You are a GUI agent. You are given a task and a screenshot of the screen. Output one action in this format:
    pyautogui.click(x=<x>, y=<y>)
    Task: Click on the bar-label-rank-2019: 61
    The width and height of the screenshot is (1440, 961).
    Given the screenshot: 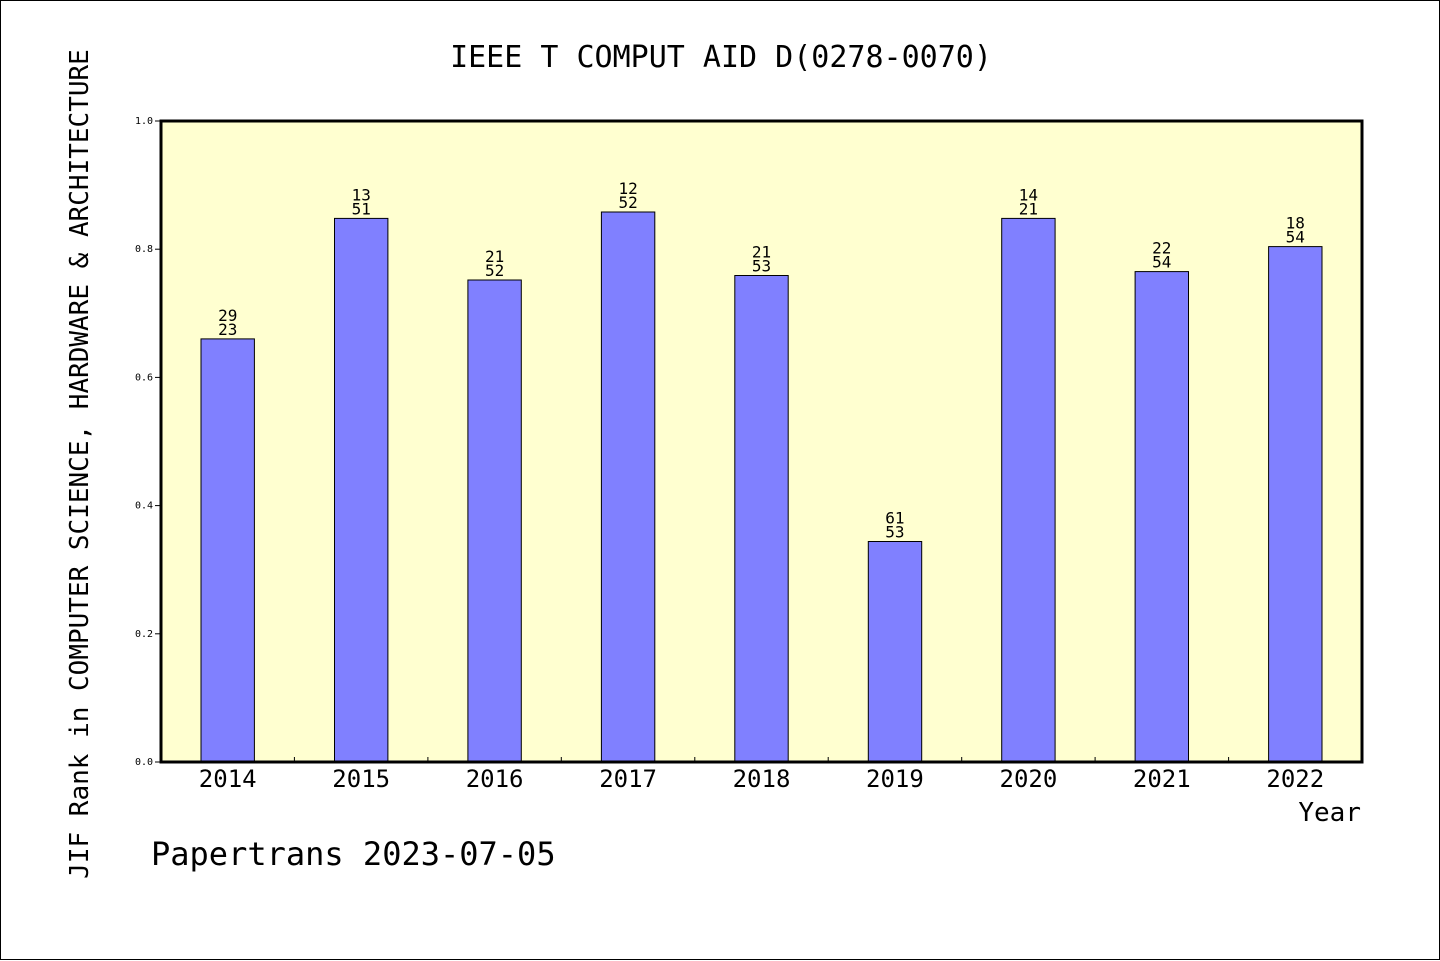 What is the action you would take?
    pyautogui.click(x=894, y=518)
    